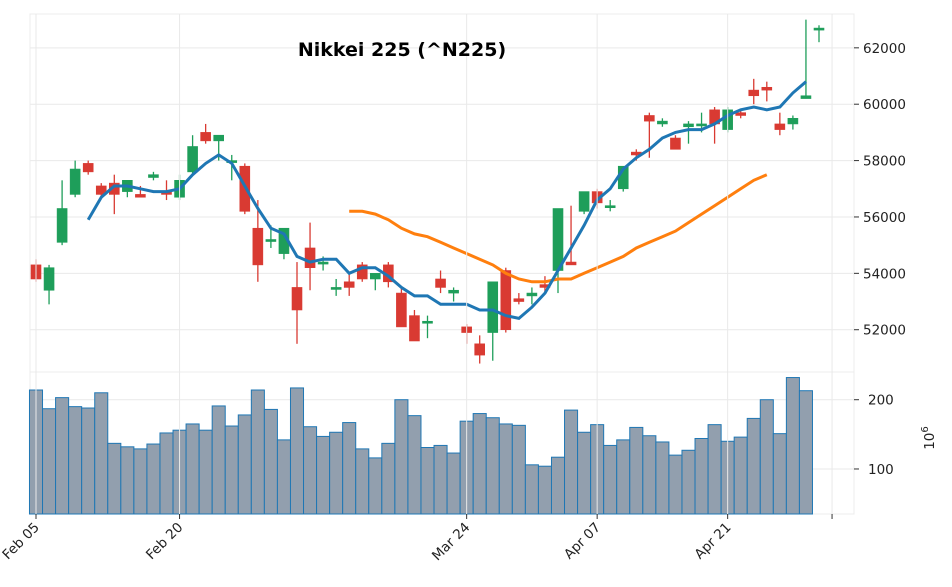 This screenshot has height=587, width=952. What do you see at coordinates (884, 331) in the screenshot?
I see `price-tick-label: 52000` at bounding box center [884, 331].